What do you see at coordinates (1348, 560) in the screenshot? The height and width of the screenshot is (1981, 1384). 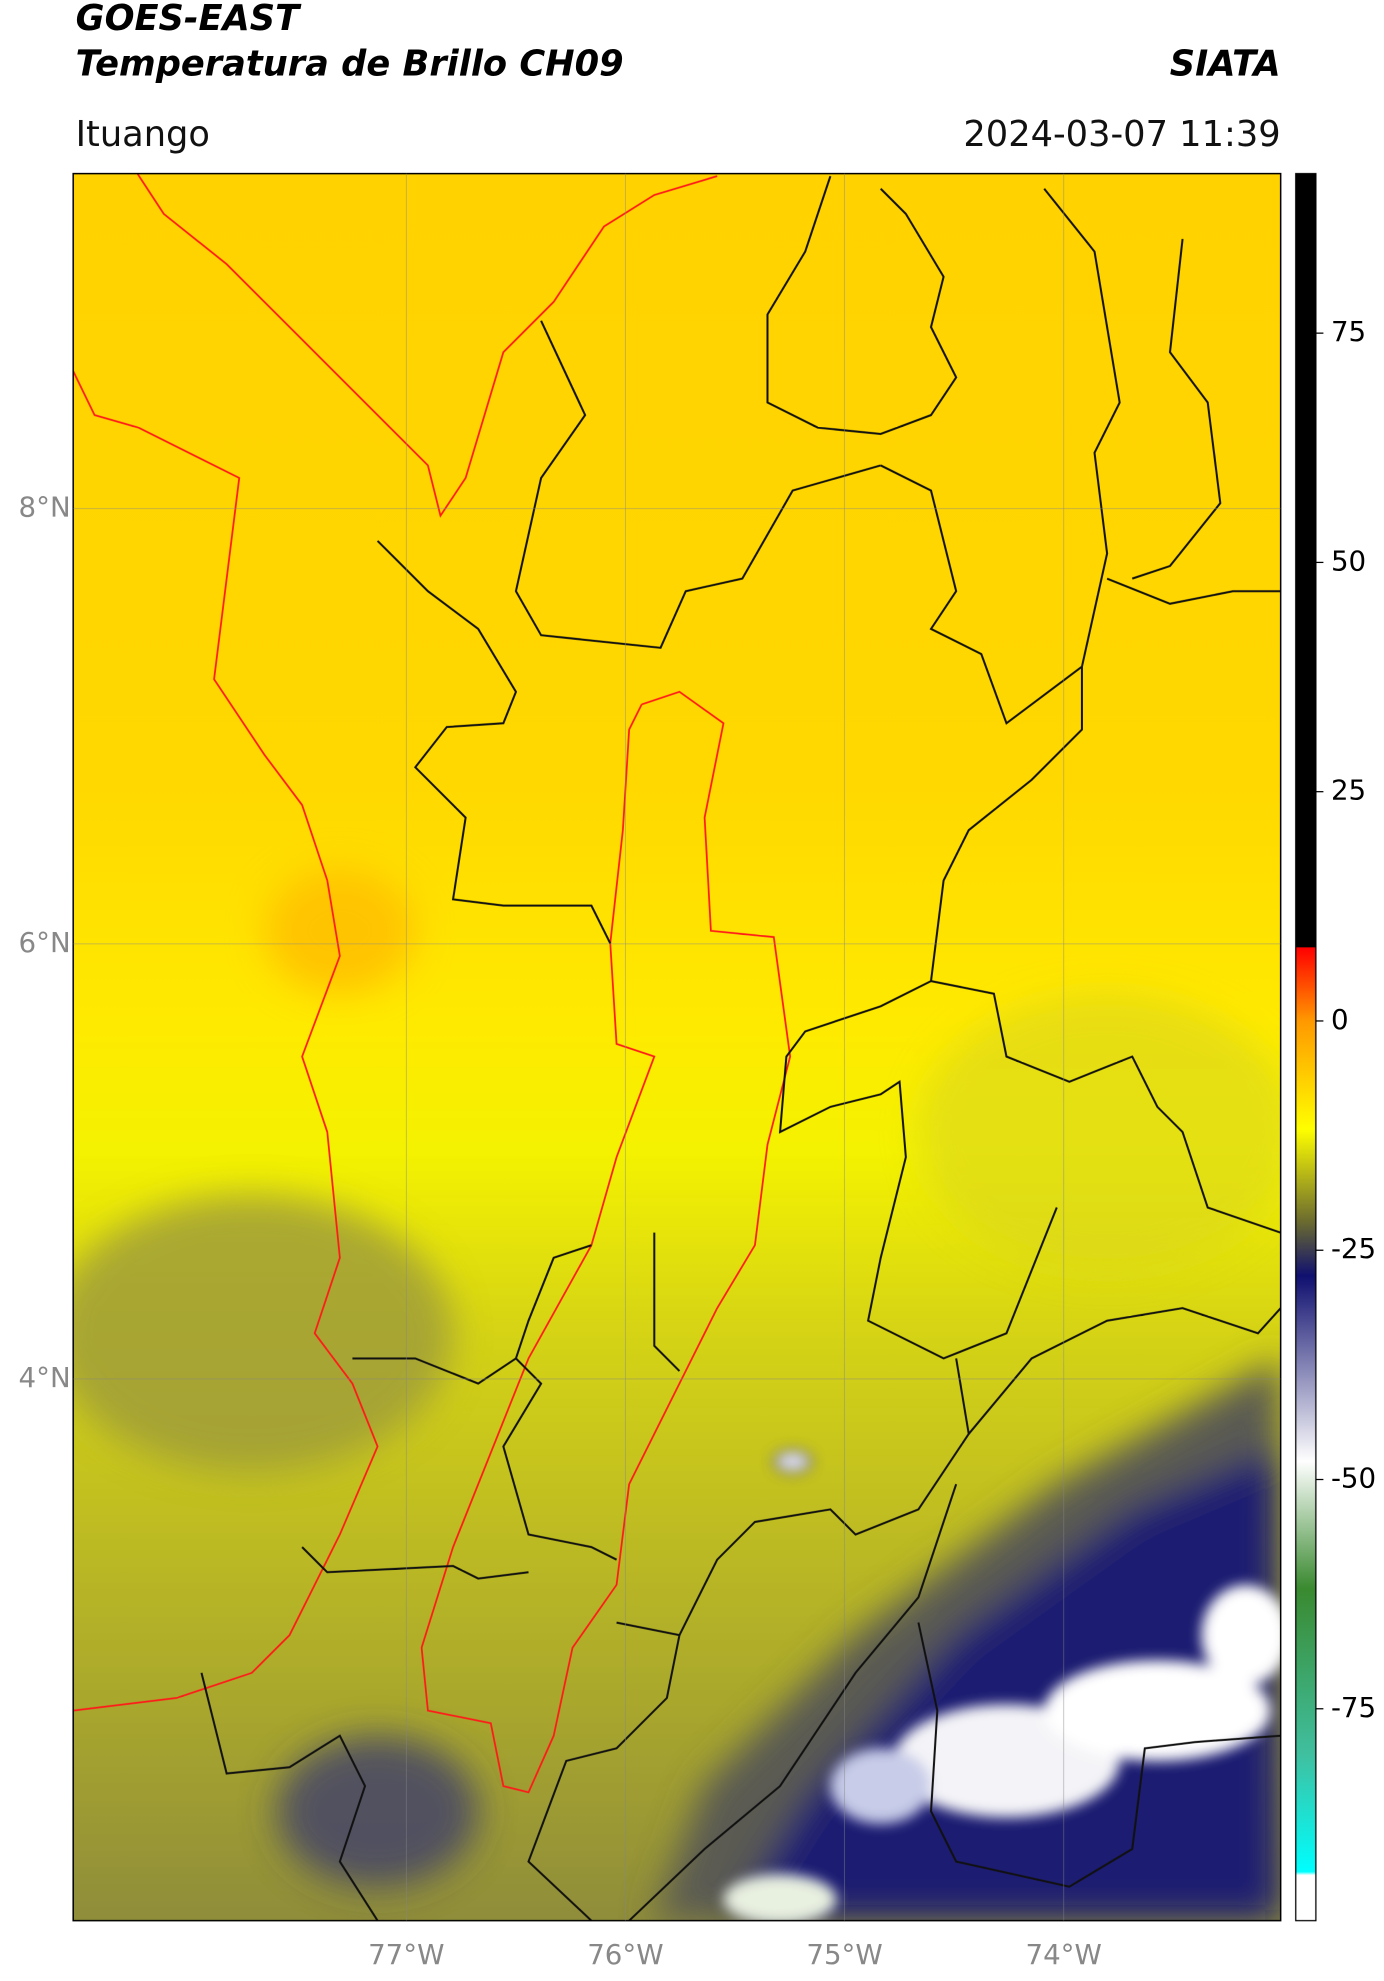 I see `colorbar-tick-label: 50` at bounding box center [1348, 560].